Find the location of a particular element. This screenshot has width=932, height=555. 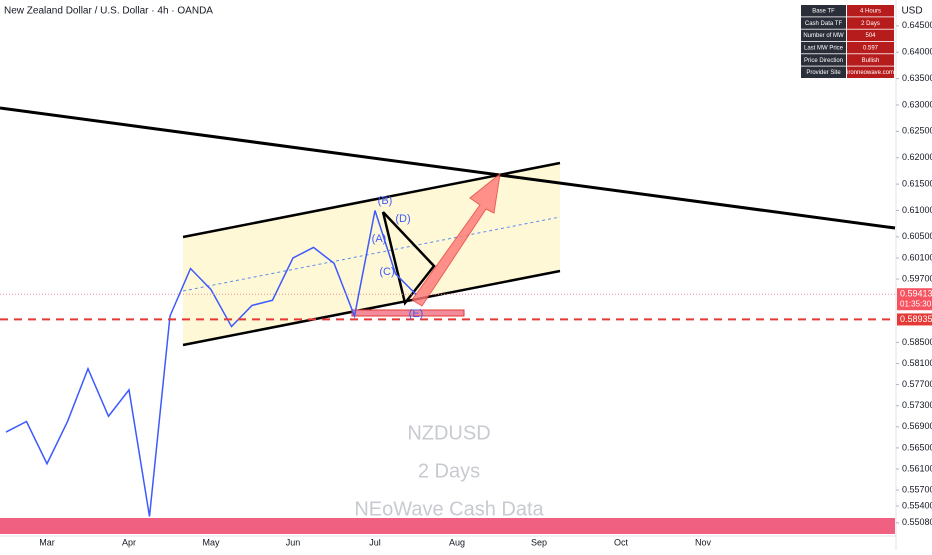

info-key: Number of MW is located at coordinates (823, 36).